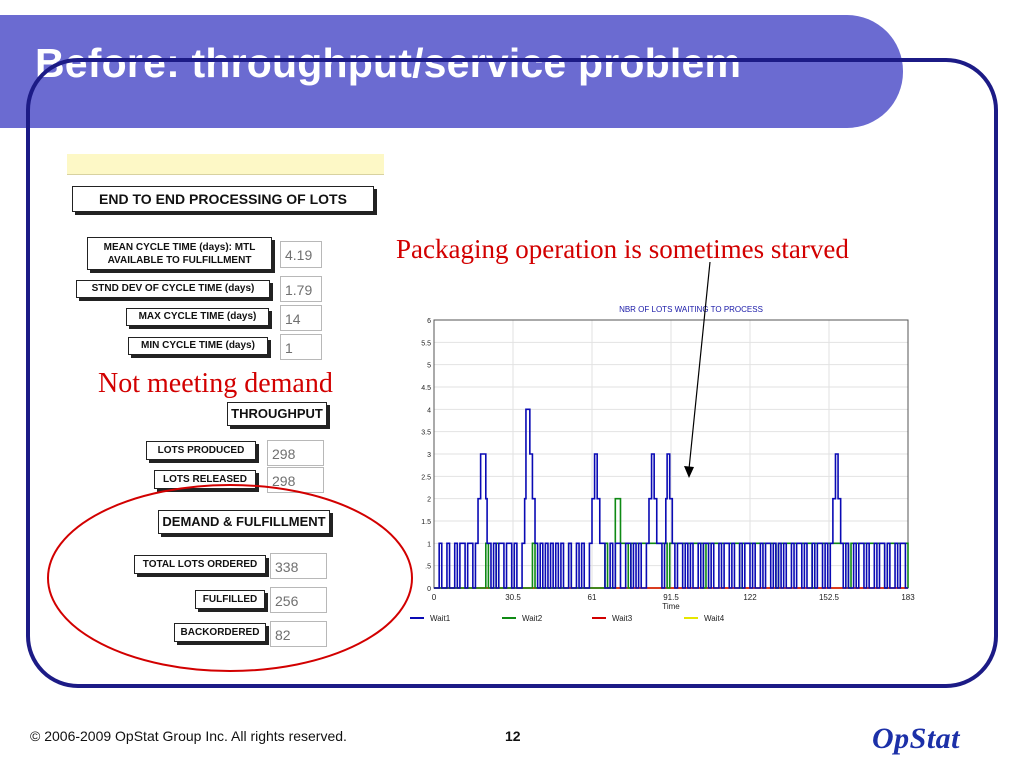 The height and width of the screenshot is (768, 1024). I want to click on y-tick-label: 1, so click(429, 544).